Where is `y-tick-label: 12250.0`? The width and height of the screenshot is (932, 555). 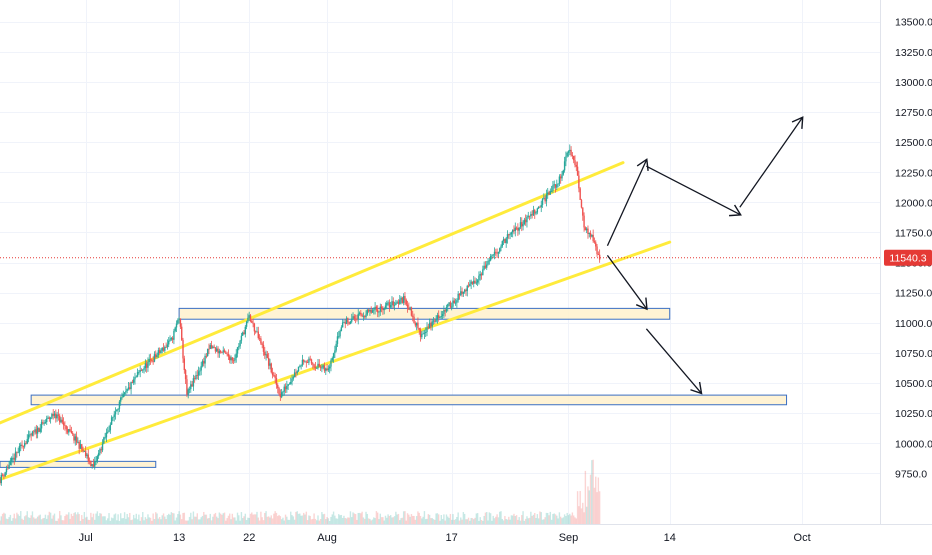 y-tick-label: 12250.0 is located at coordinates (913, 173).